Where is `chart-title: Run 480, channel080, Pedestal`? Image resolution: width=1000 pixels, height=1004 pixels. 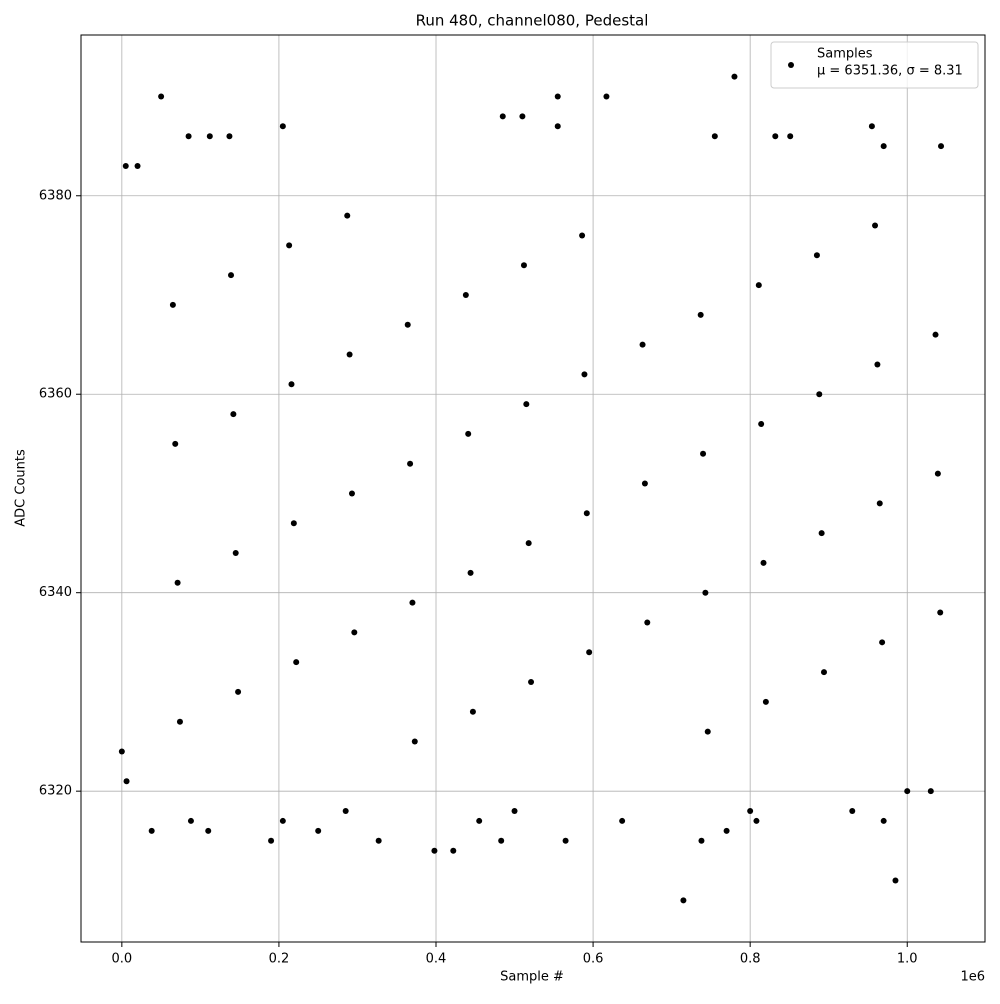 chart-title: Run 480, channel080, Pedestal is located at coordinates (532, 21).